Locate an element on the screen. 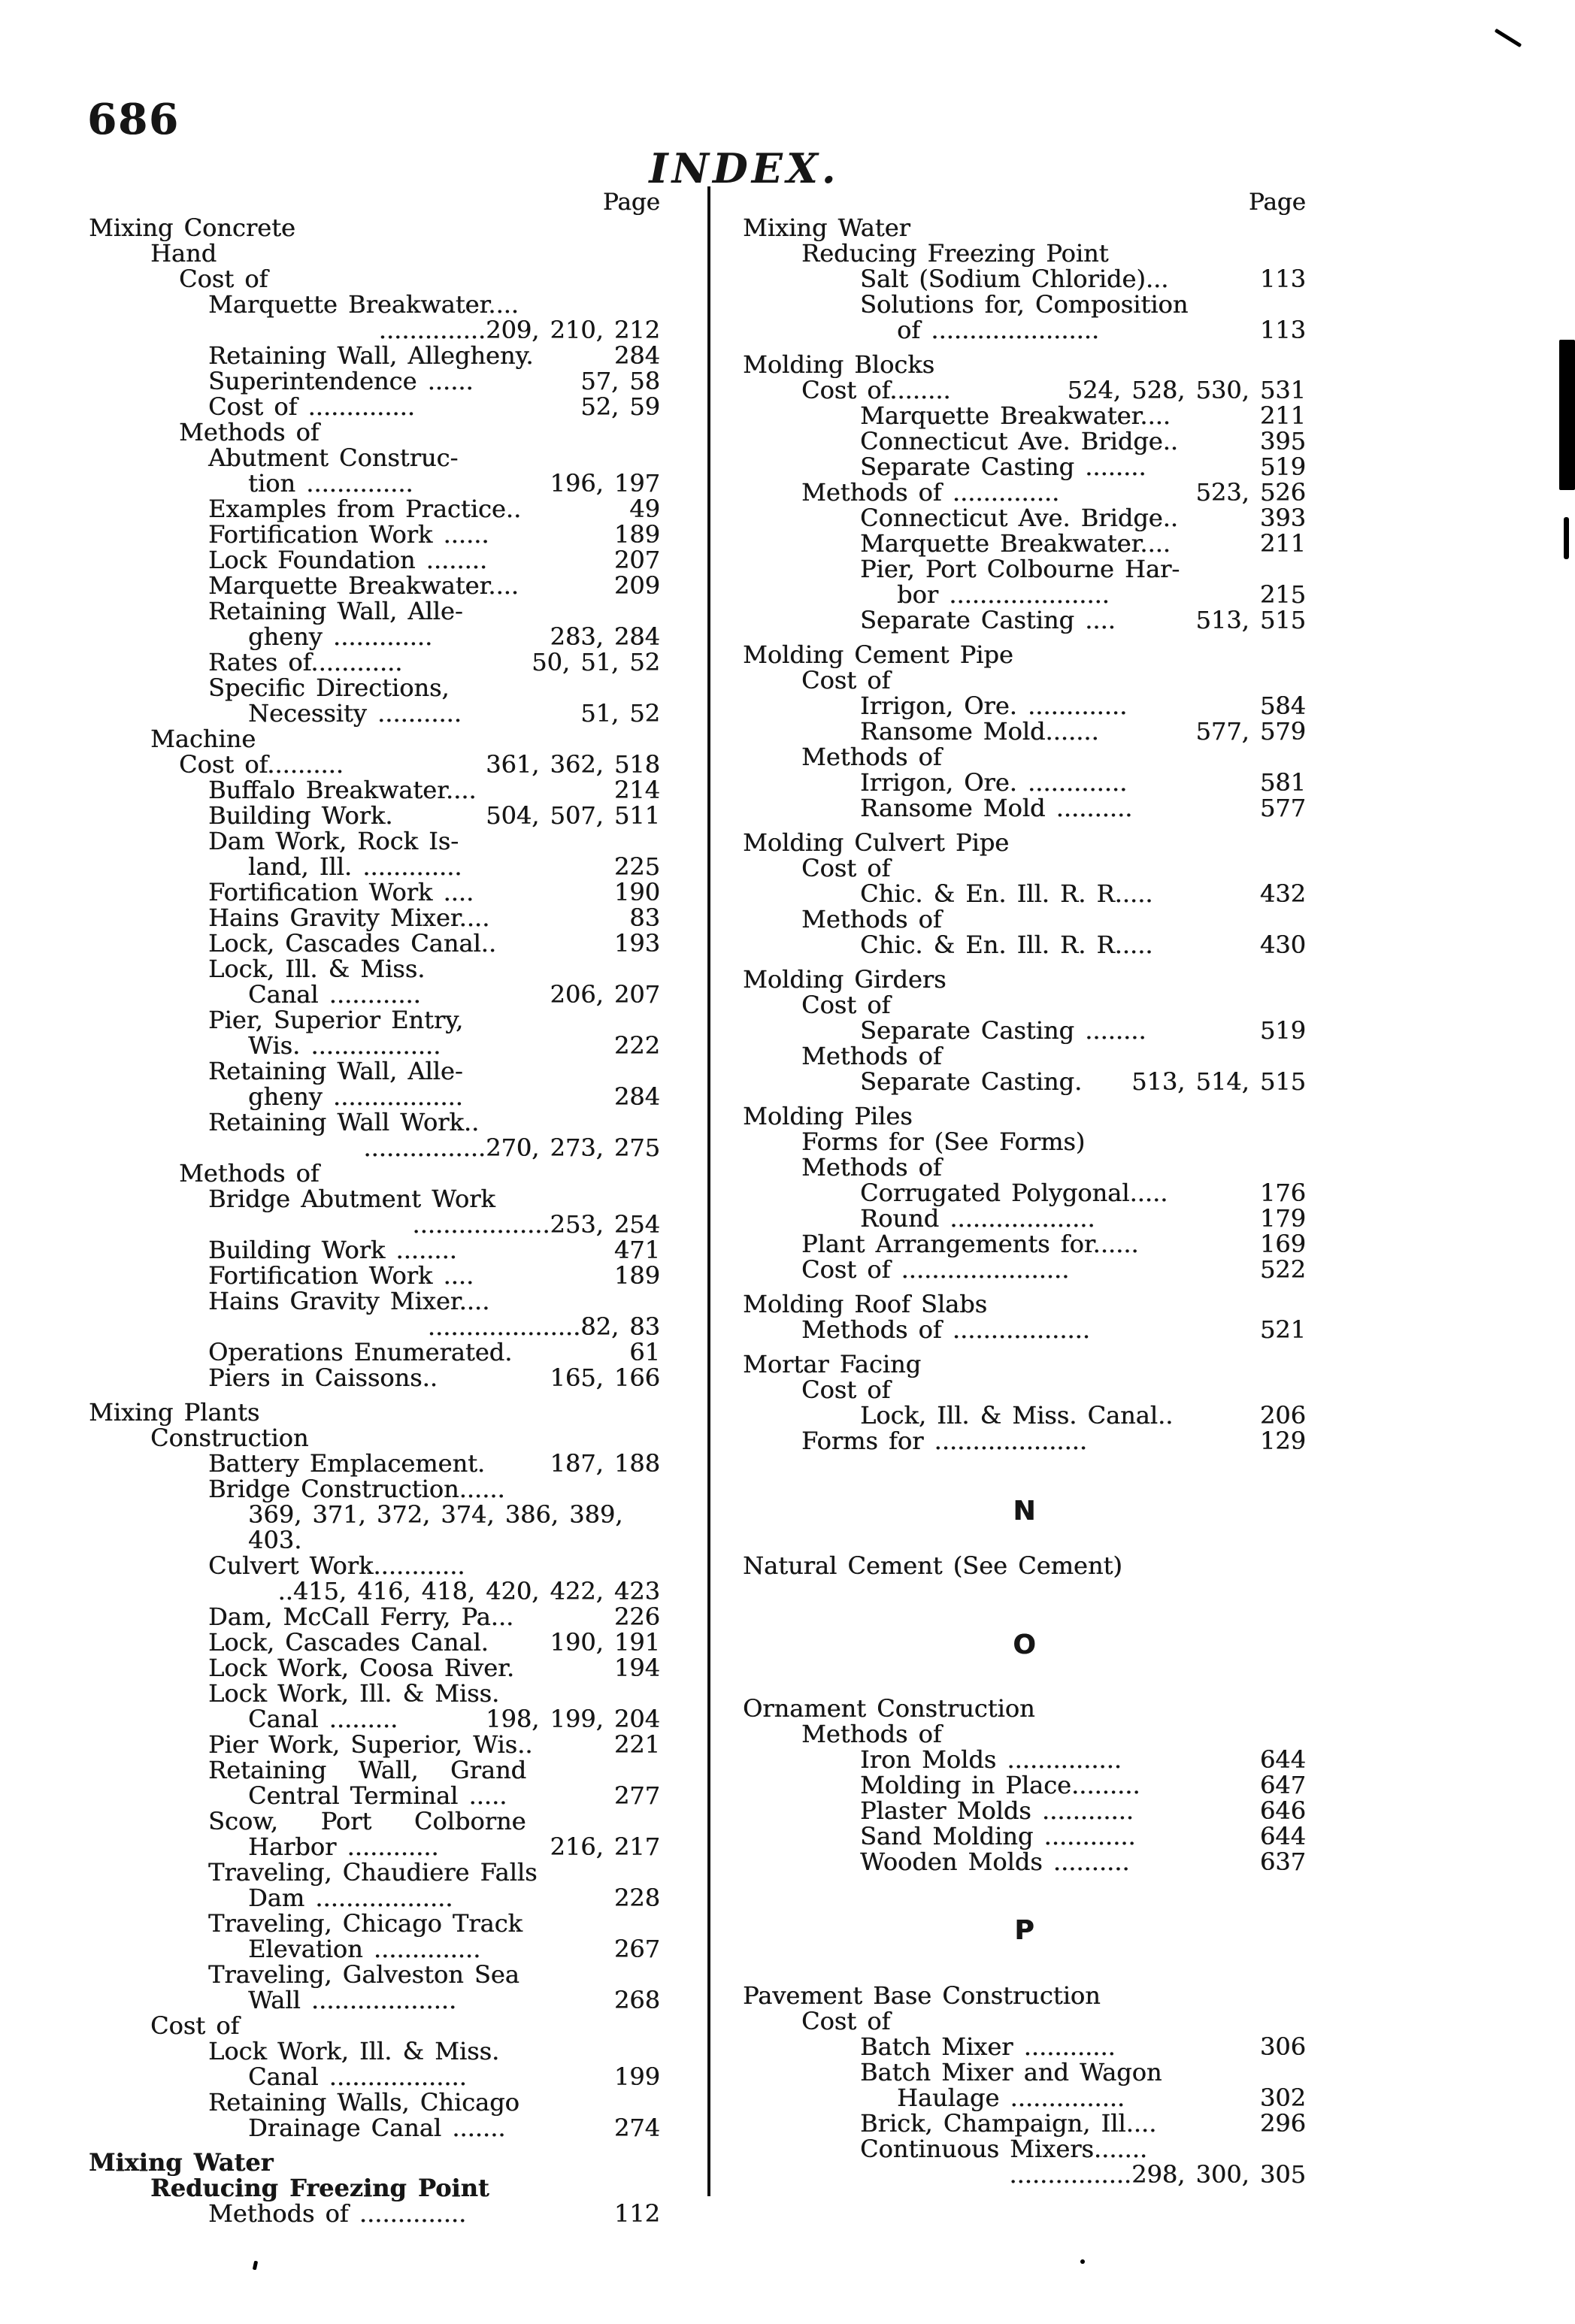  index-entry-line: ................298, 300, 305 is located at coordinates (1024, 2175).